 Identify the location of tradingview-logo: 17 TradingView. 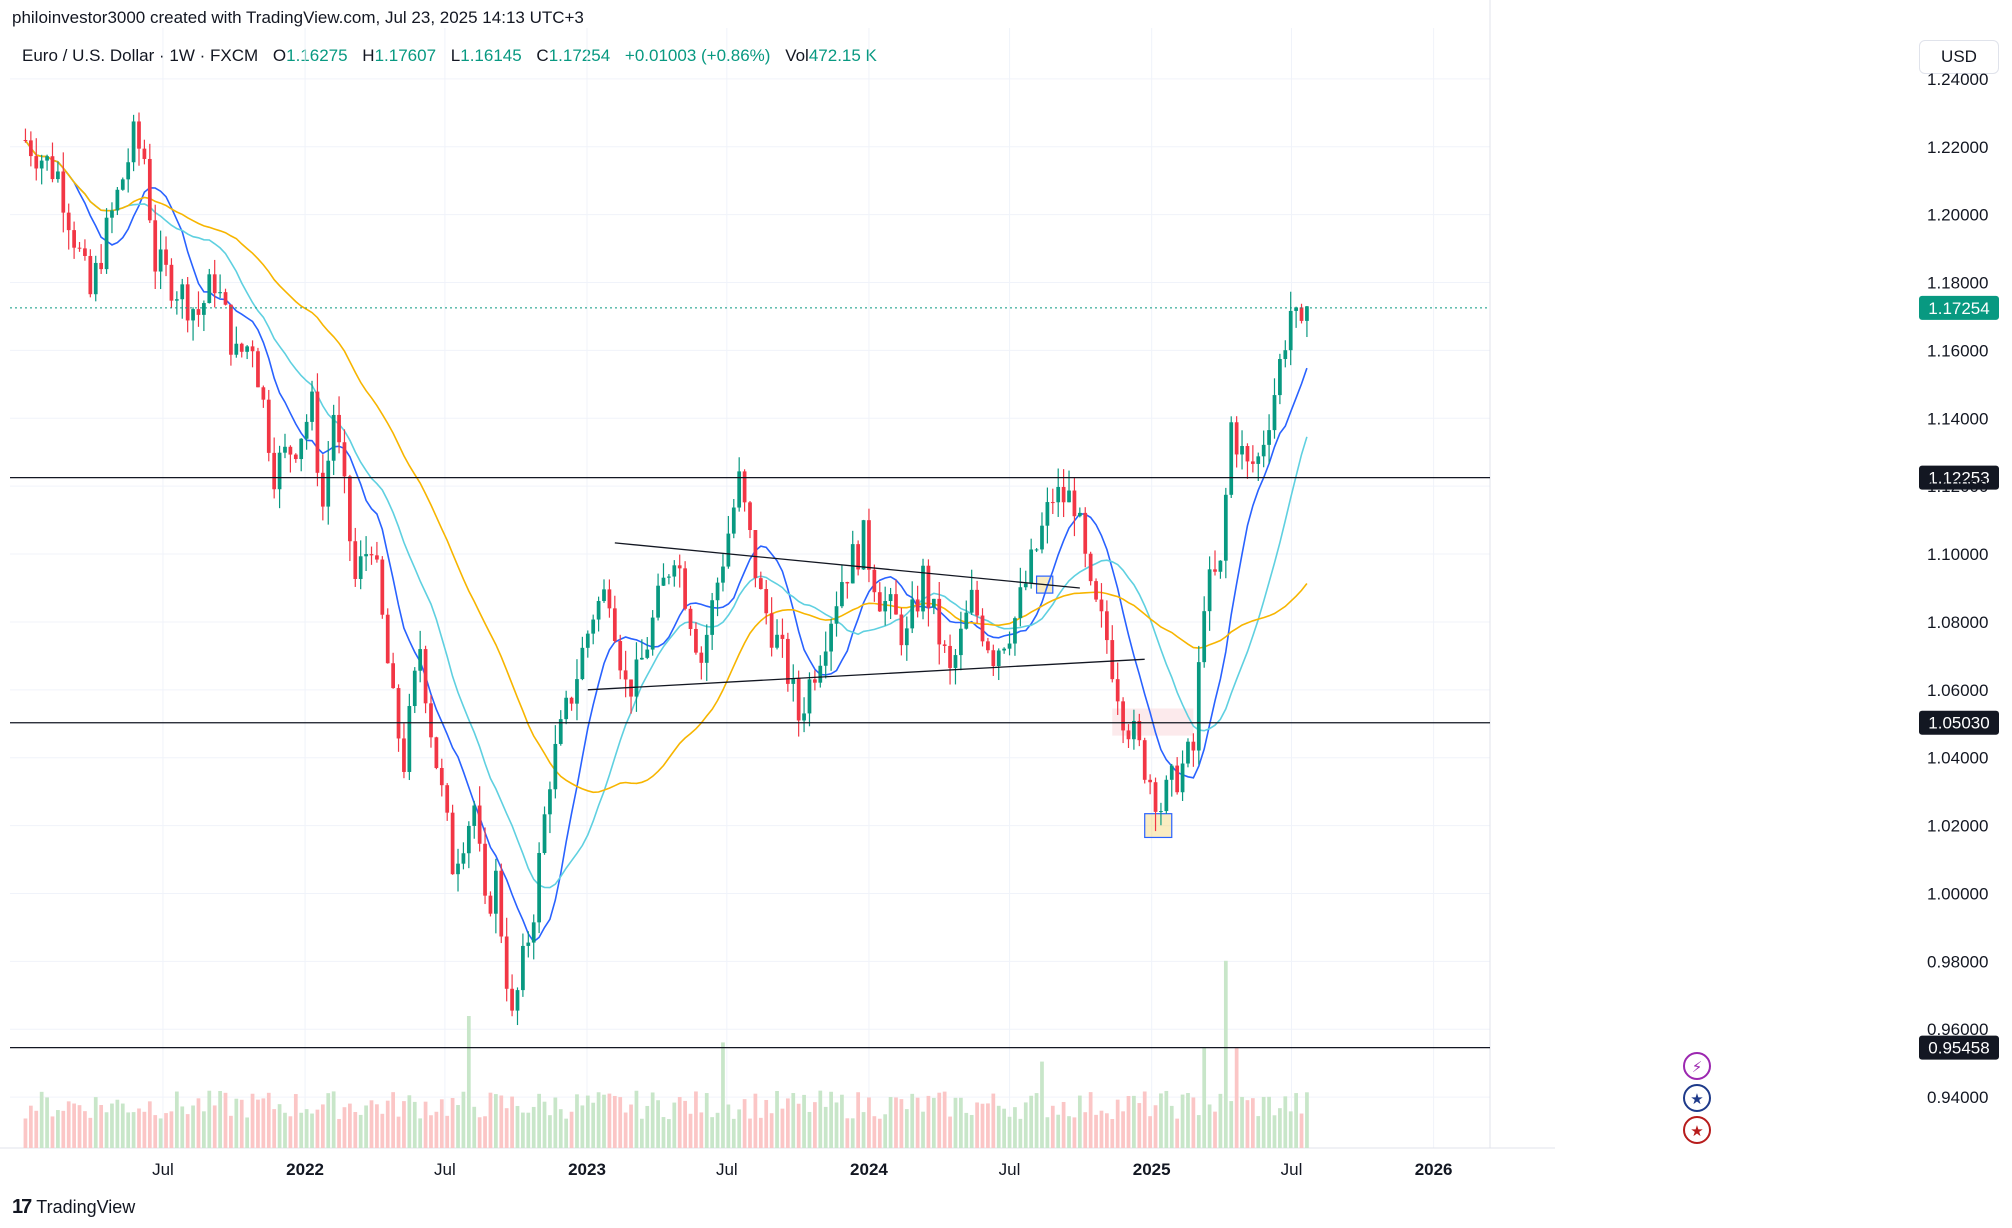
(73, 1207).